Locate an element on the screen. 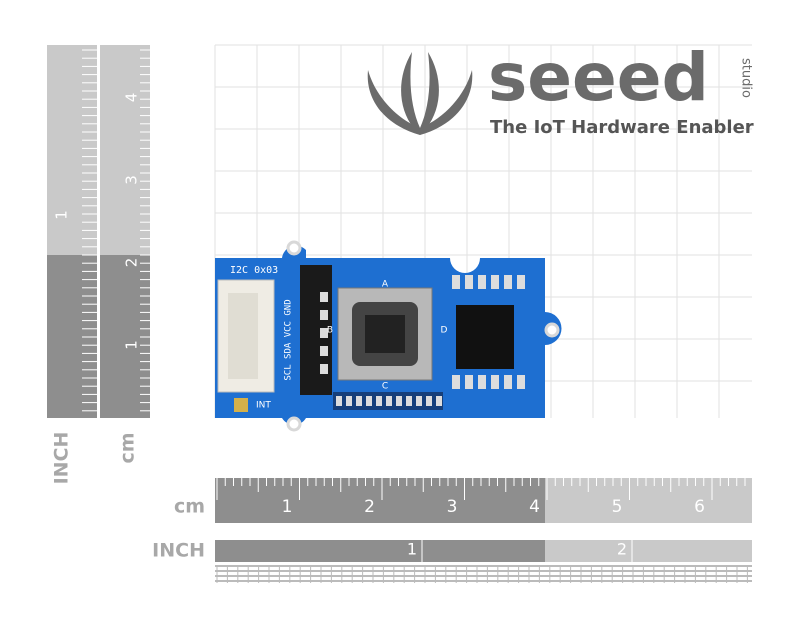 This screenshot has height=630, width=800. logo-icon is located at coordinates (420, 93).